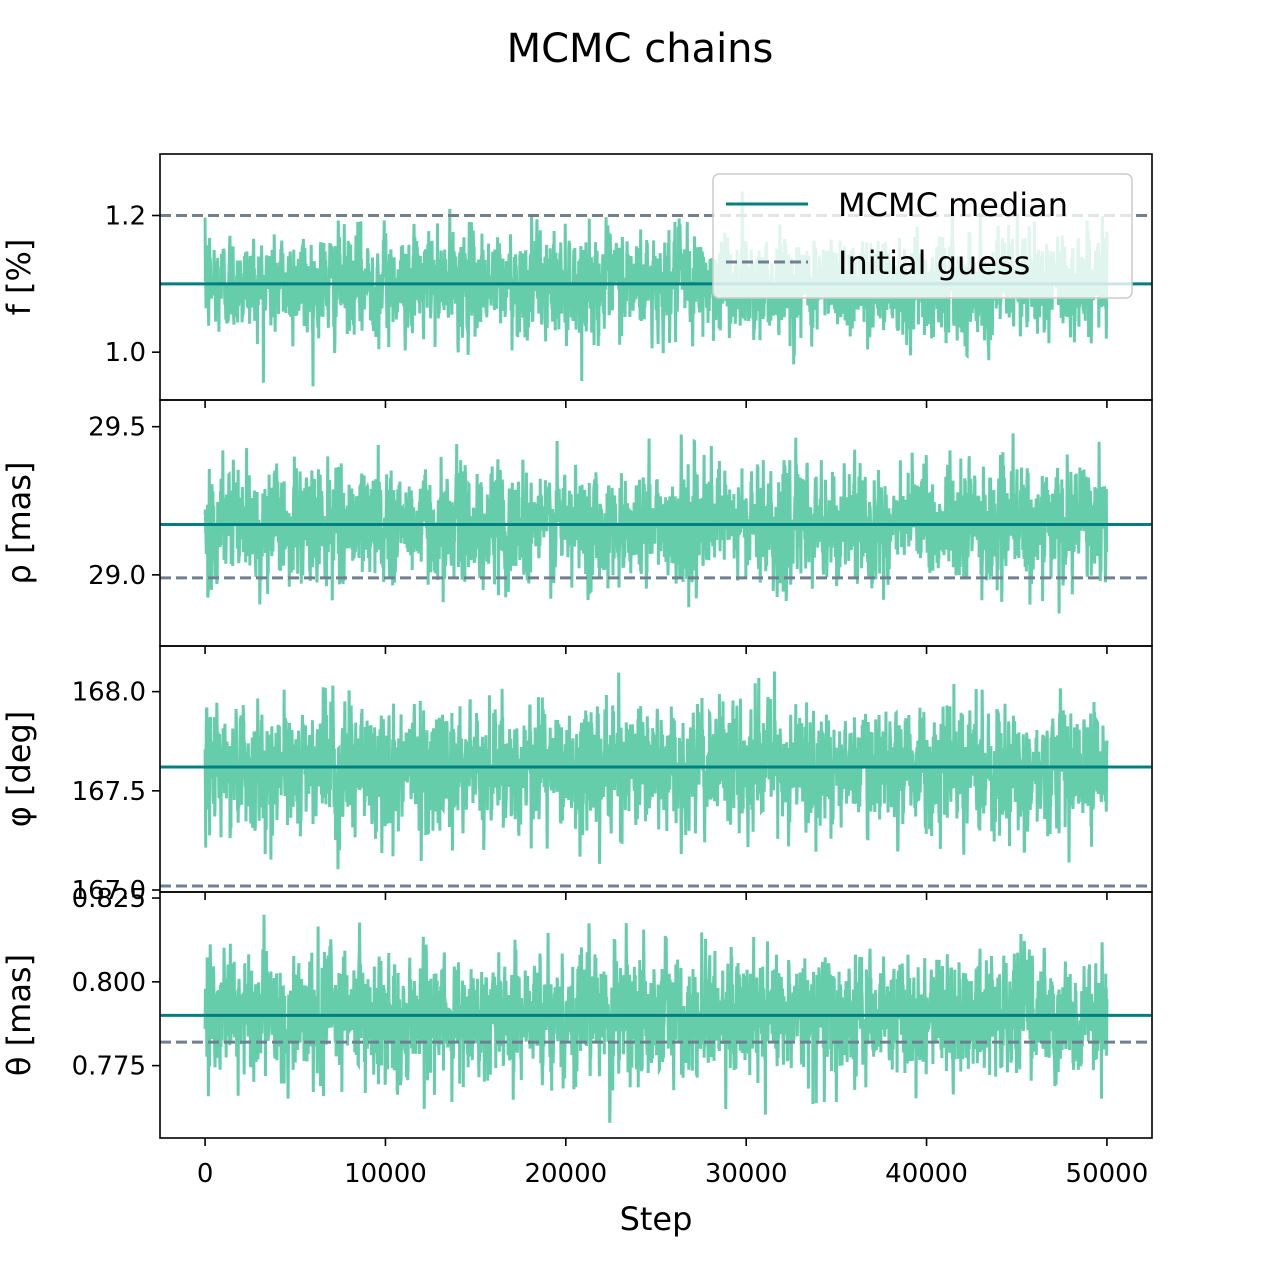  What do you see at coordinates (109, 792) in the screenshot?
I see `y-tick-label: 167.5` at bounding box center [109, 792].